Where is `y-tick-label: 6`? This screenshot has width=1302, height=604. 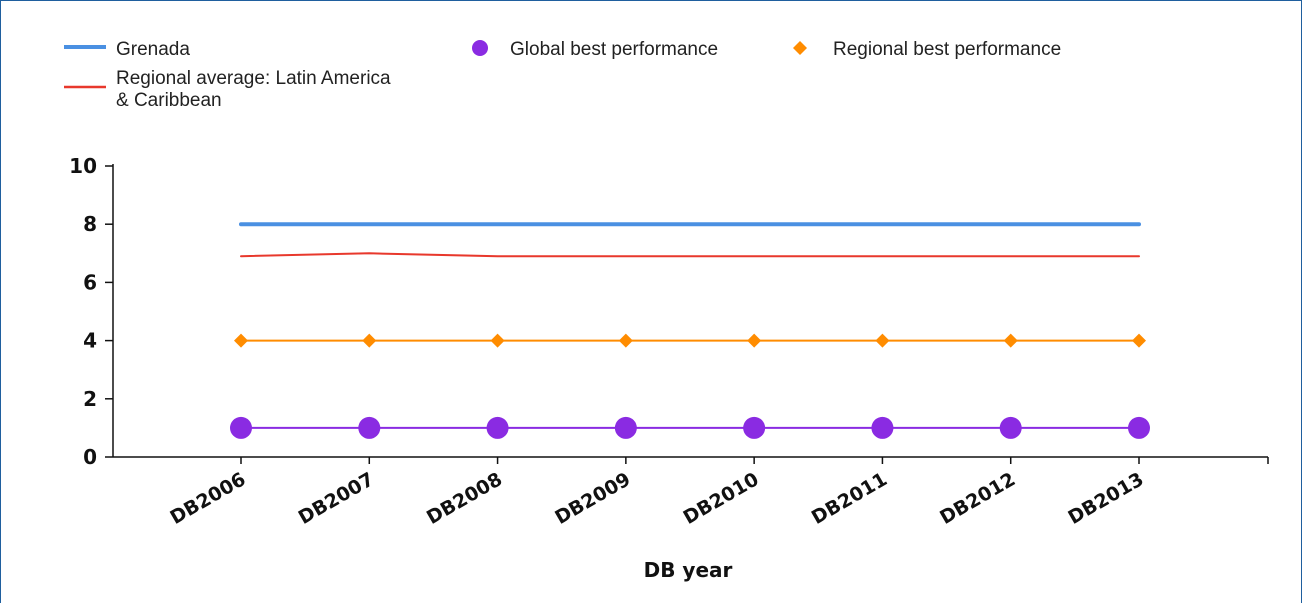
y-tick-label: 6 is located at coordinates (90, 282).